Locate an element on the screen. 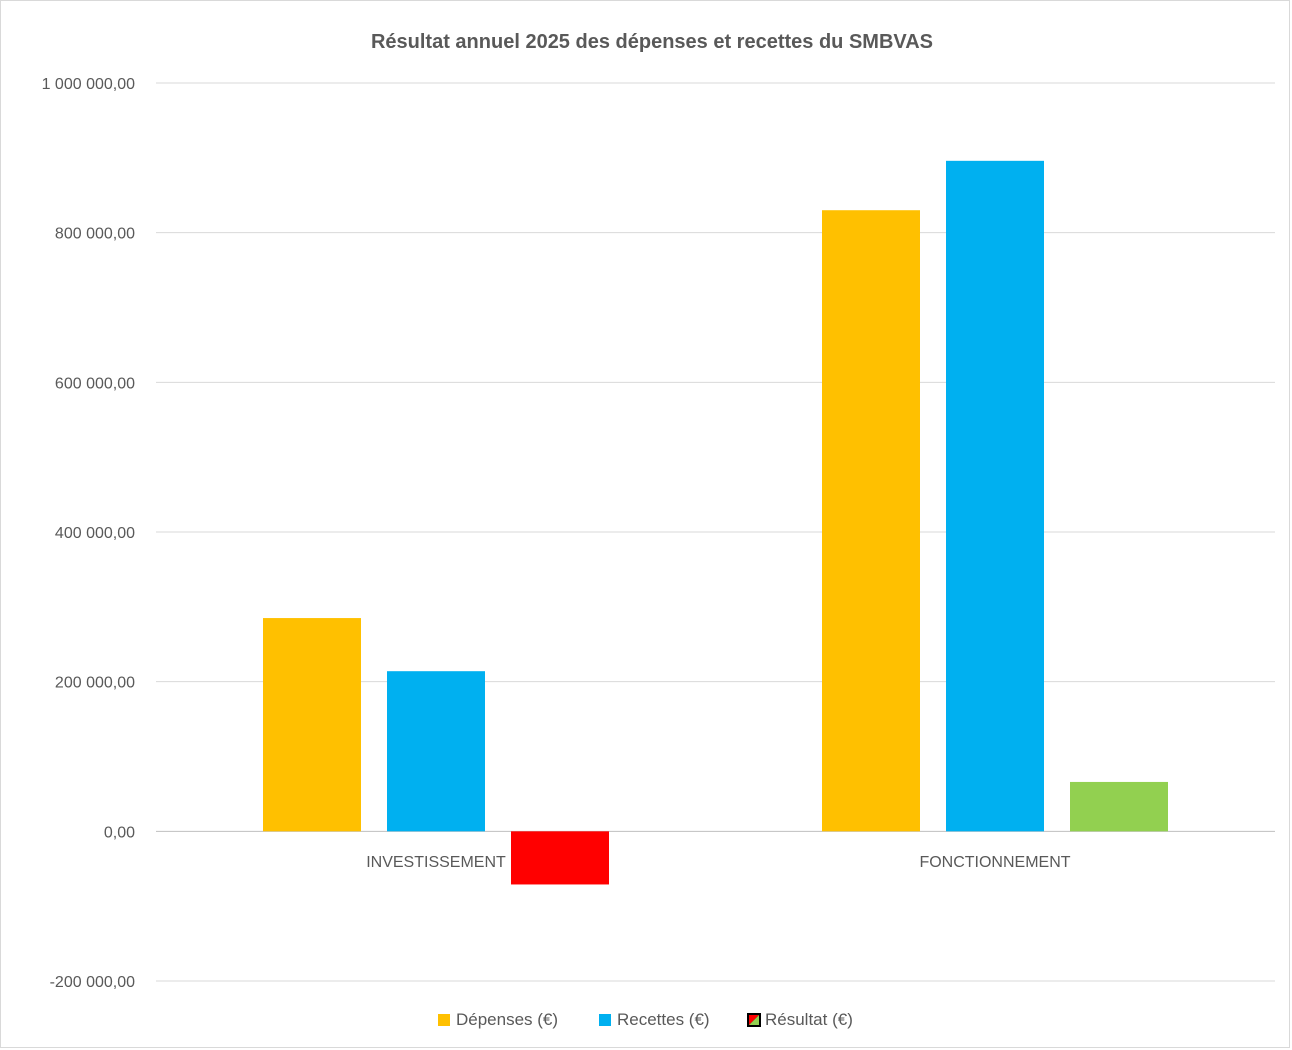 This screenshot has height=1050, width=1292. category-label: INVESTISSEMENT is located at coordinates (436, 862).